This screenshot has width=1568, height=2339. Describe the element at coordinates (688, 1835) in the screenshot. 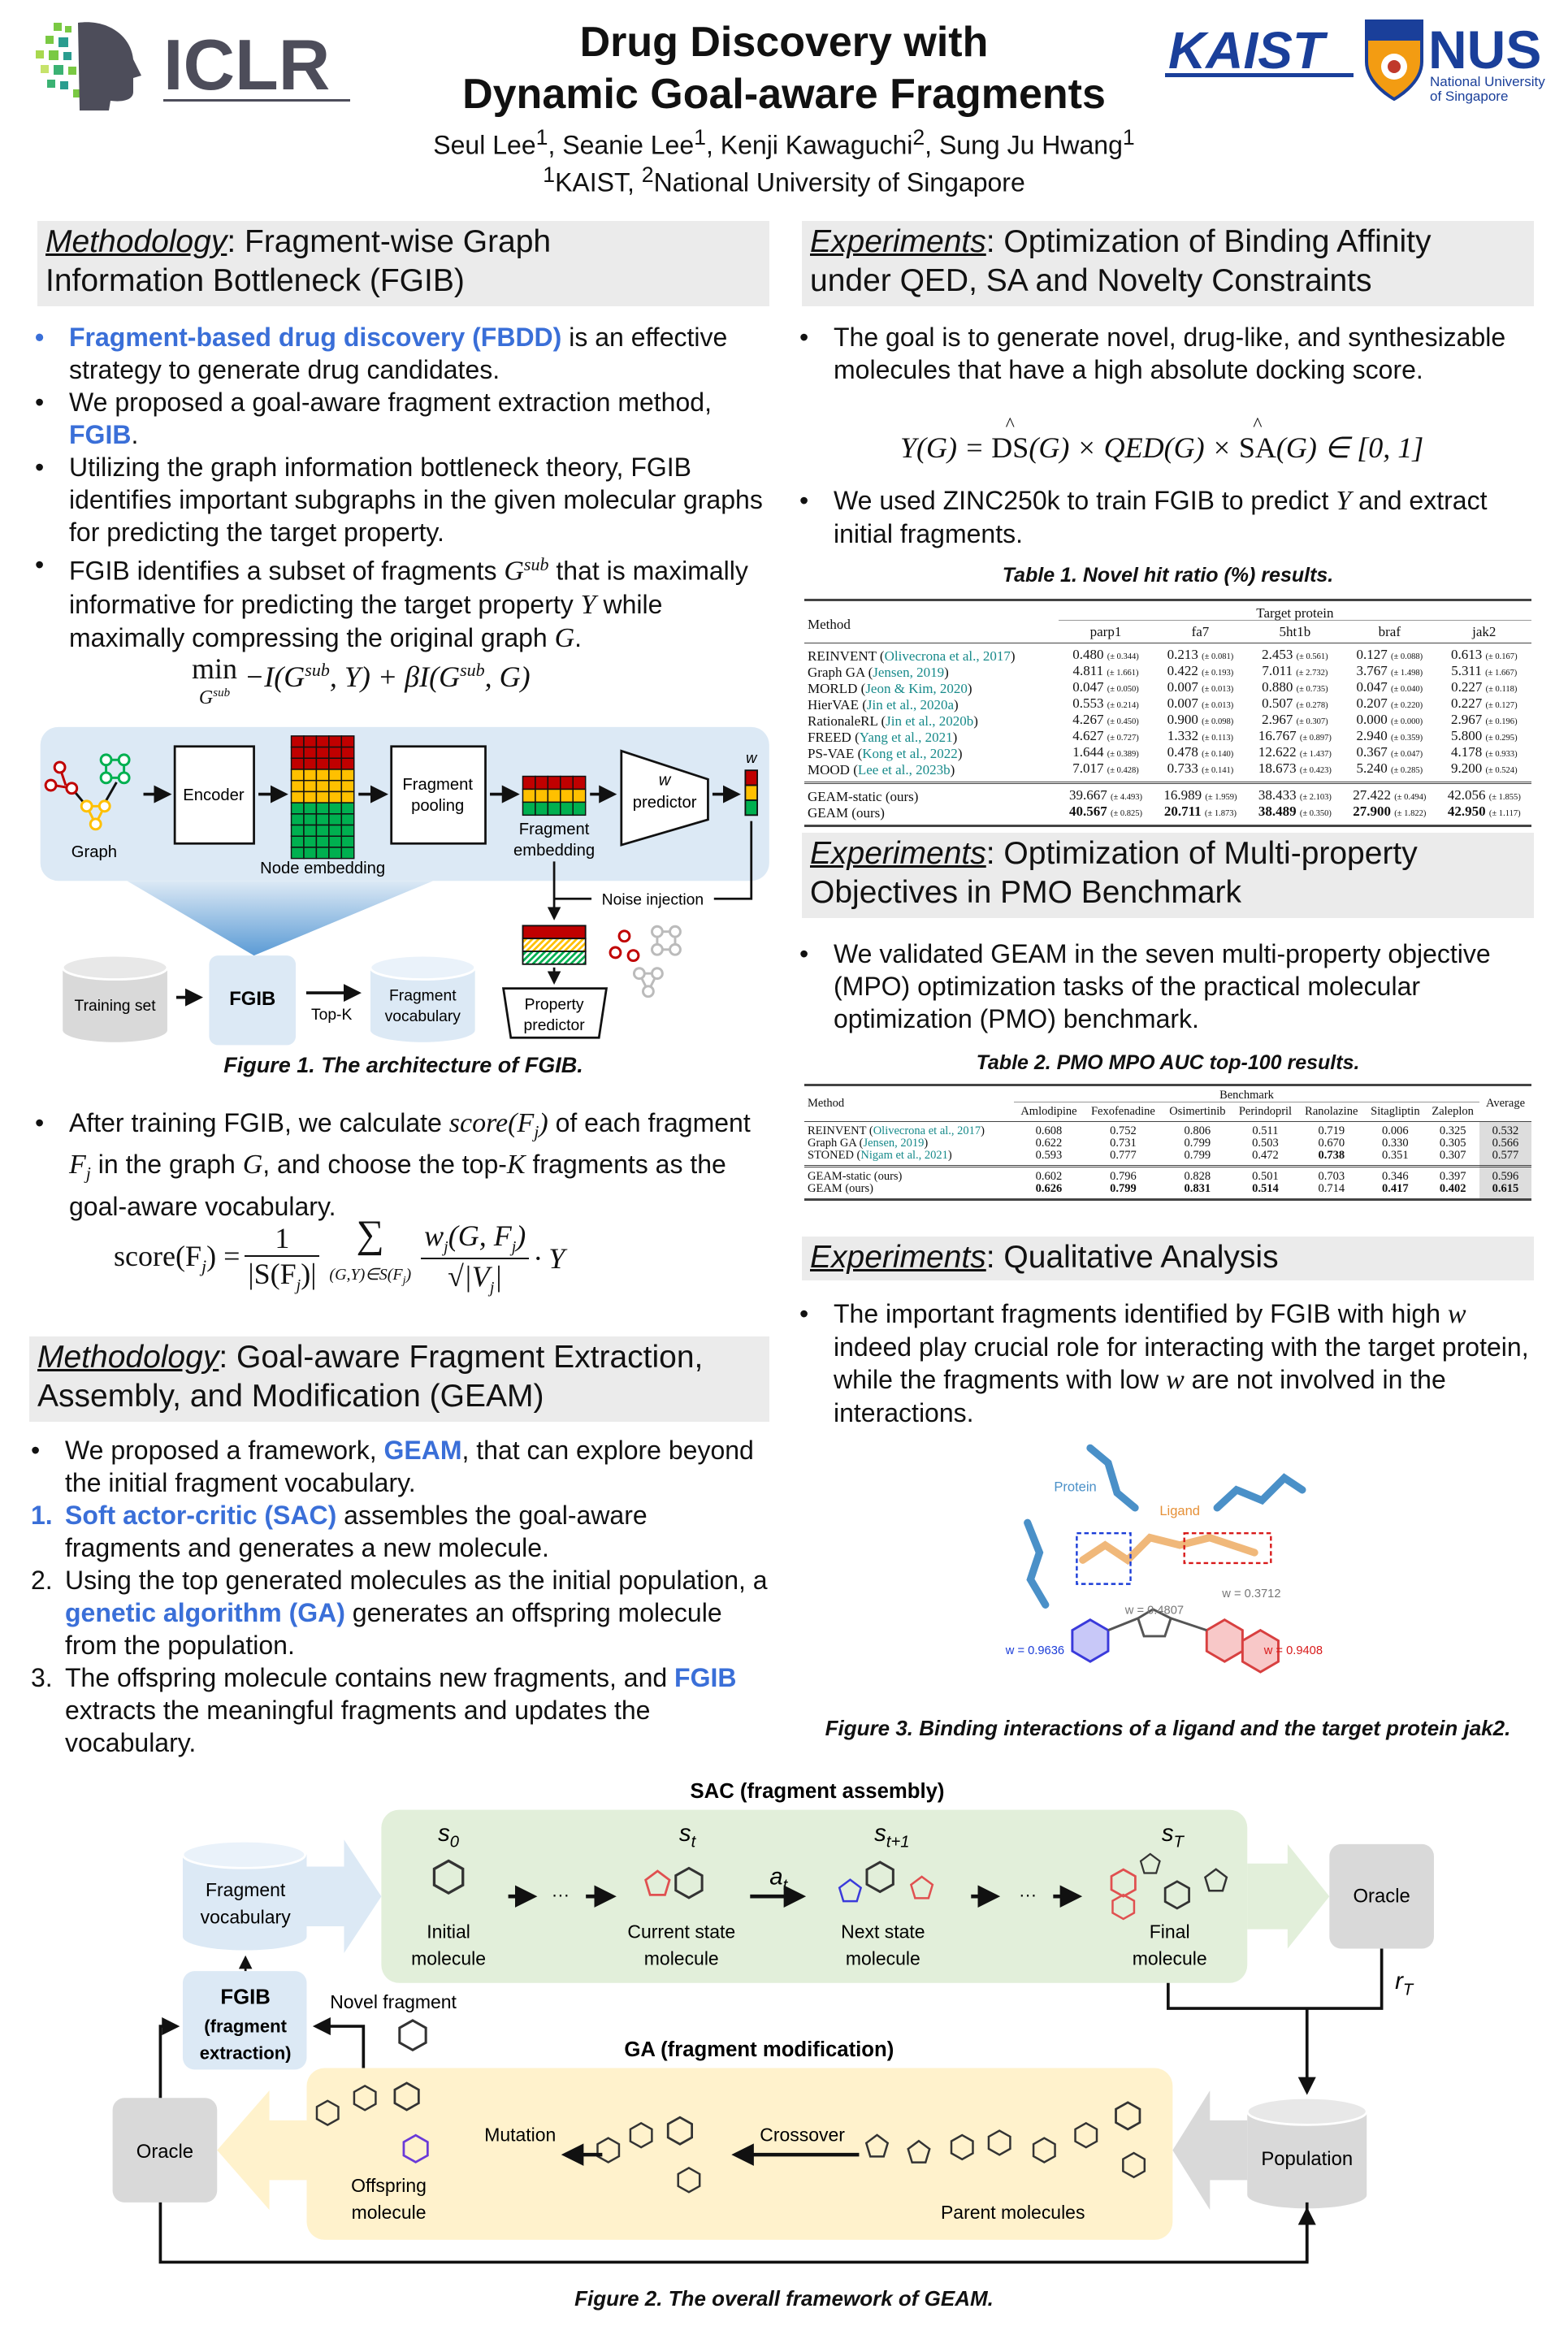

I see `svg-text: st` at that location.